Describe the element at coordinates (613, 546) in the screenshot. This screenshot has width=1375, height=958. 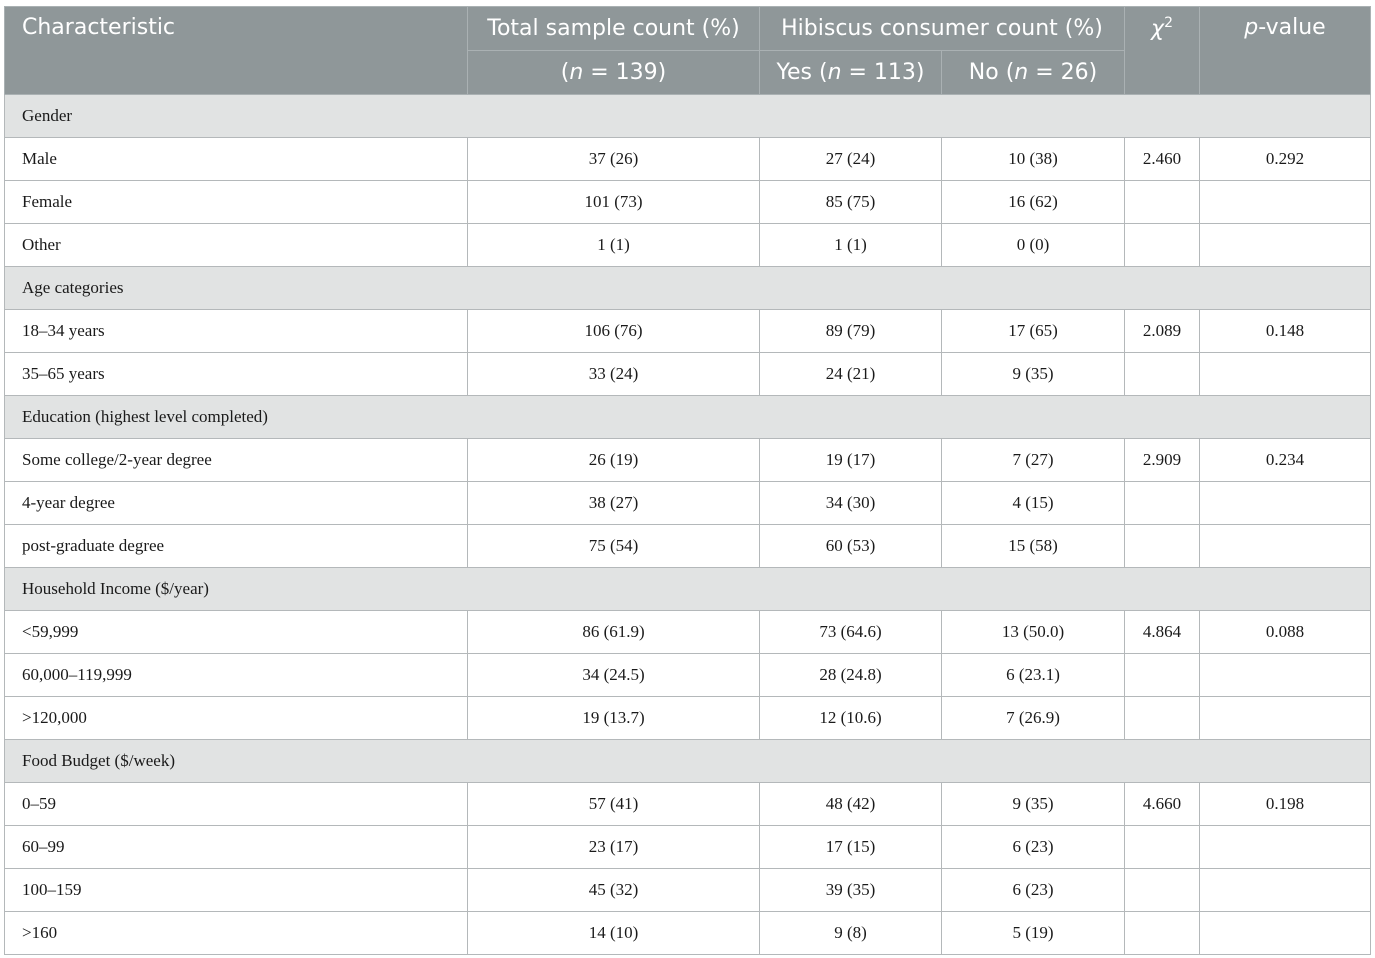
I see `total-count-cell: 75 (54)` at that location.